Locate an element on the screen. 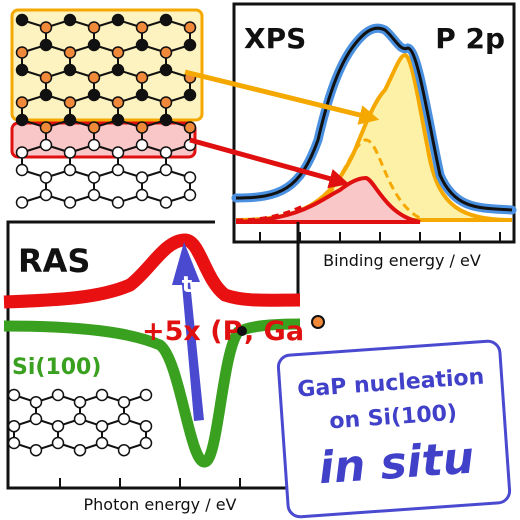 The image size is (520, 520). xps-line: P 2p is located at coordinates (470, 38).